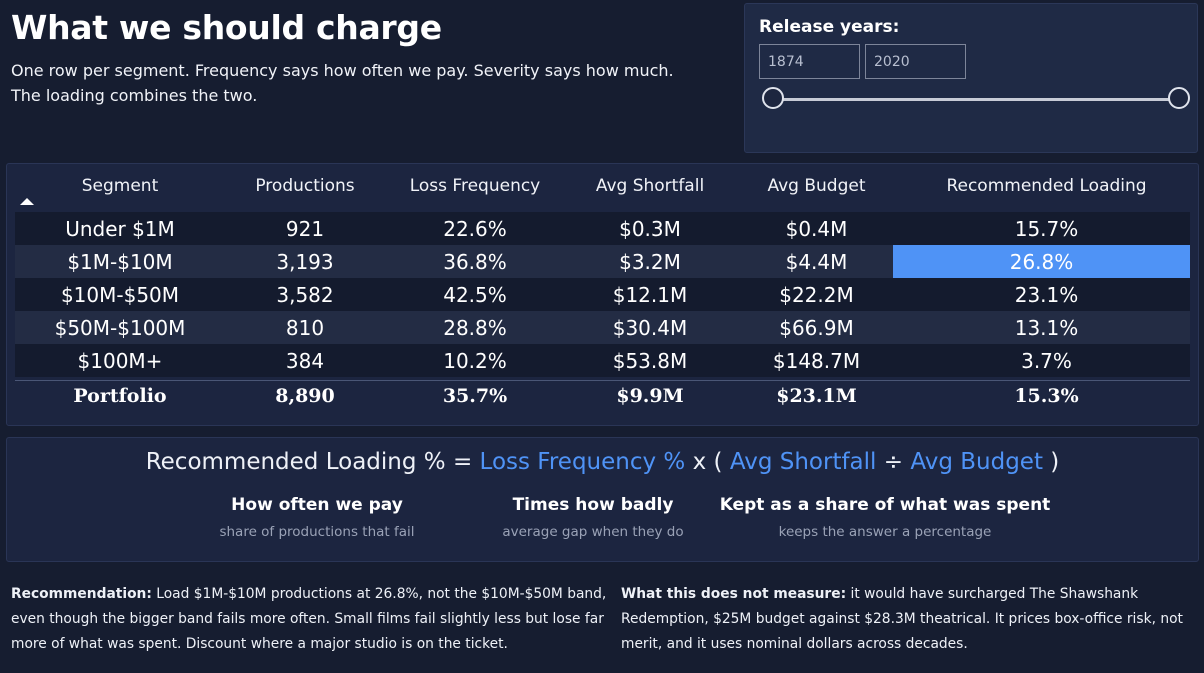 The image size is (1204, 673). Describe the element at coordinates (650, 186) in the screenshot. I see `column-header-avg-shortfall: Avg Shortfall` at that location.